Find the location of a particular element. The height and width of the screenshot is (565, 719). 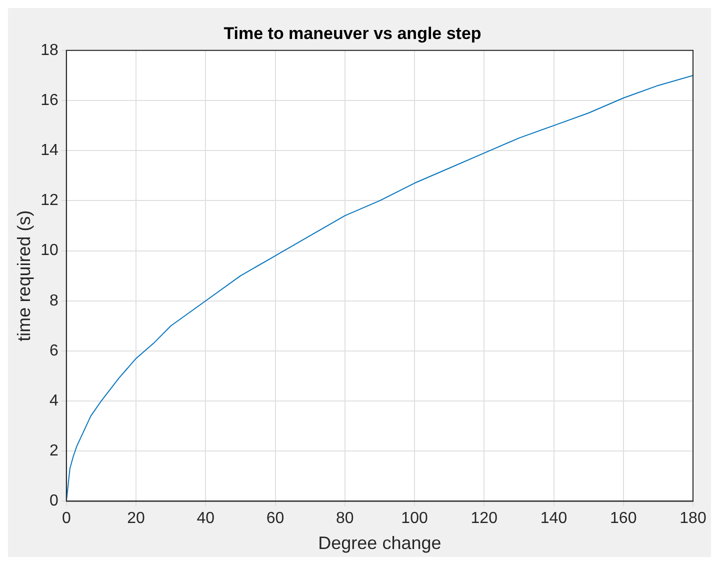

x-axis-title: Degree change is located at coordinates (380, 543).